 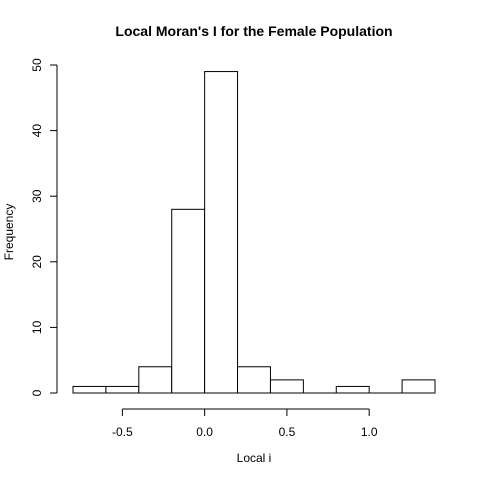 I want to click on y-axis: 0 10 20 30 40 50, so click(x=44, y=227).